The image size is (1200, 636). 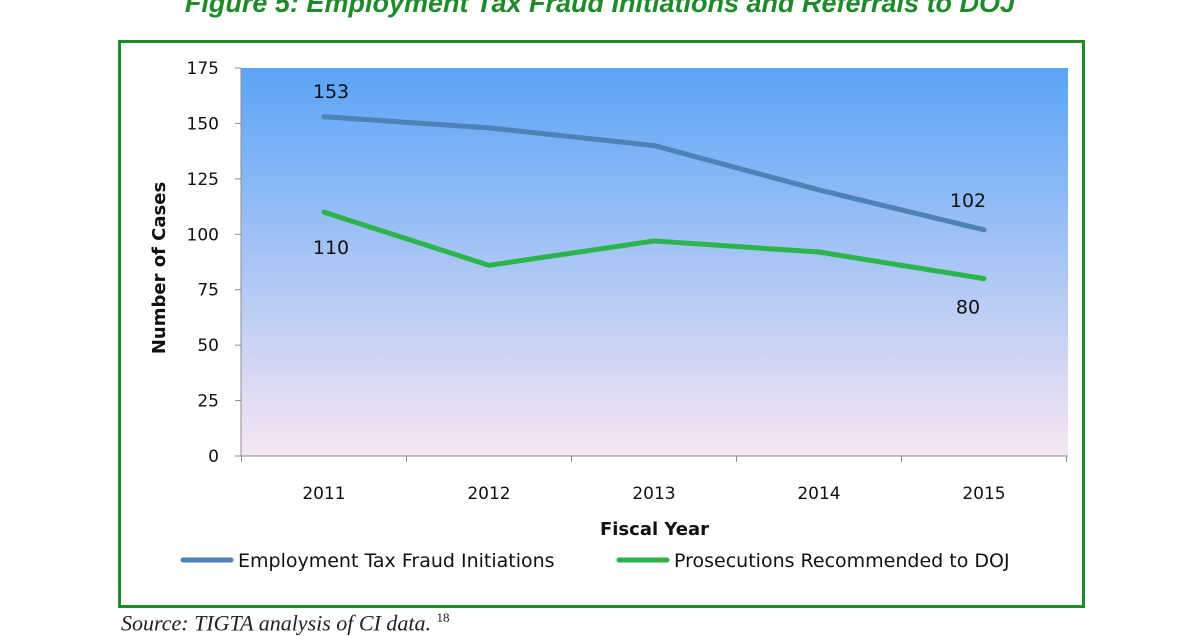 I want to click on source-note: Source: TIGTA analysis of CI data. 18, so click(x=285, y=623).